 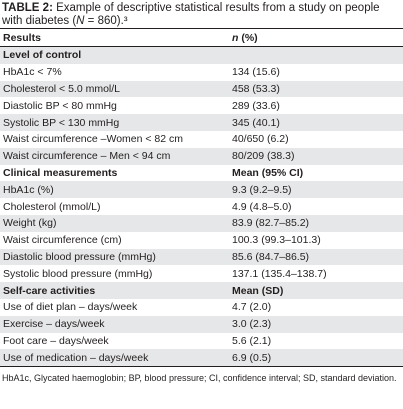 I want to click on table-row: HbA1c < 7% 134 (15.6), so click(x=201, y=72).